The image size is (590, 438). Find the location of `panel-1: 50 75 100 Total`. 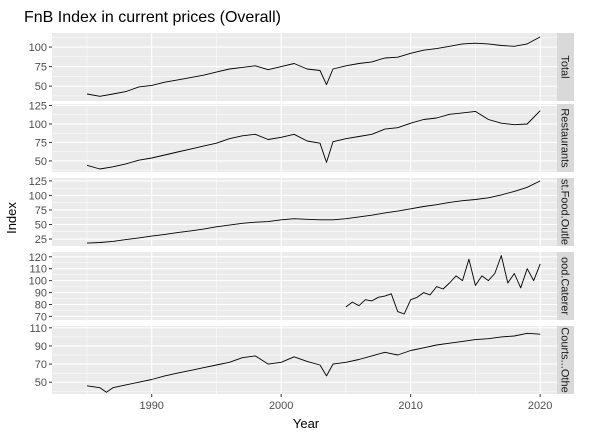

panel-1: 50 75 100 Total is located at coordinates (301, 67).